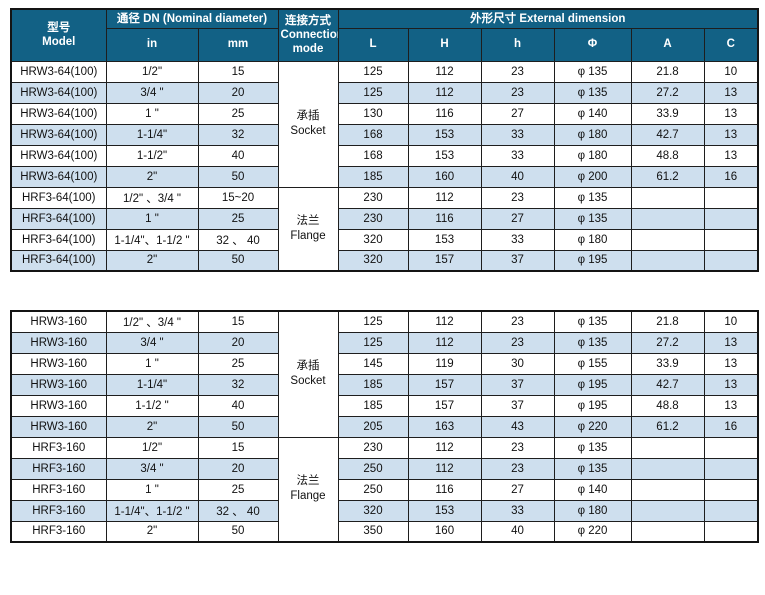  What do you see at coordinates (152, 468) in the screenshot?
I see `cell-in: 3/4 "` at bounding box center [152, 468].